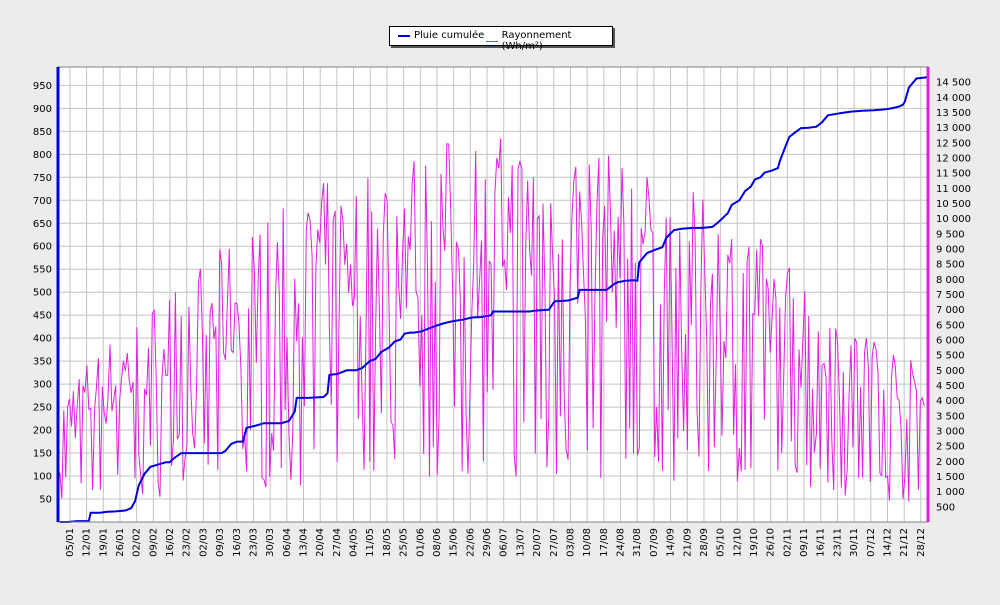 The height and width of the screenshot is (605, 1000). Describe the element at coordinates (953, 174) in the screenshot. I see `y-right-tick-label: 11 500` at that location.